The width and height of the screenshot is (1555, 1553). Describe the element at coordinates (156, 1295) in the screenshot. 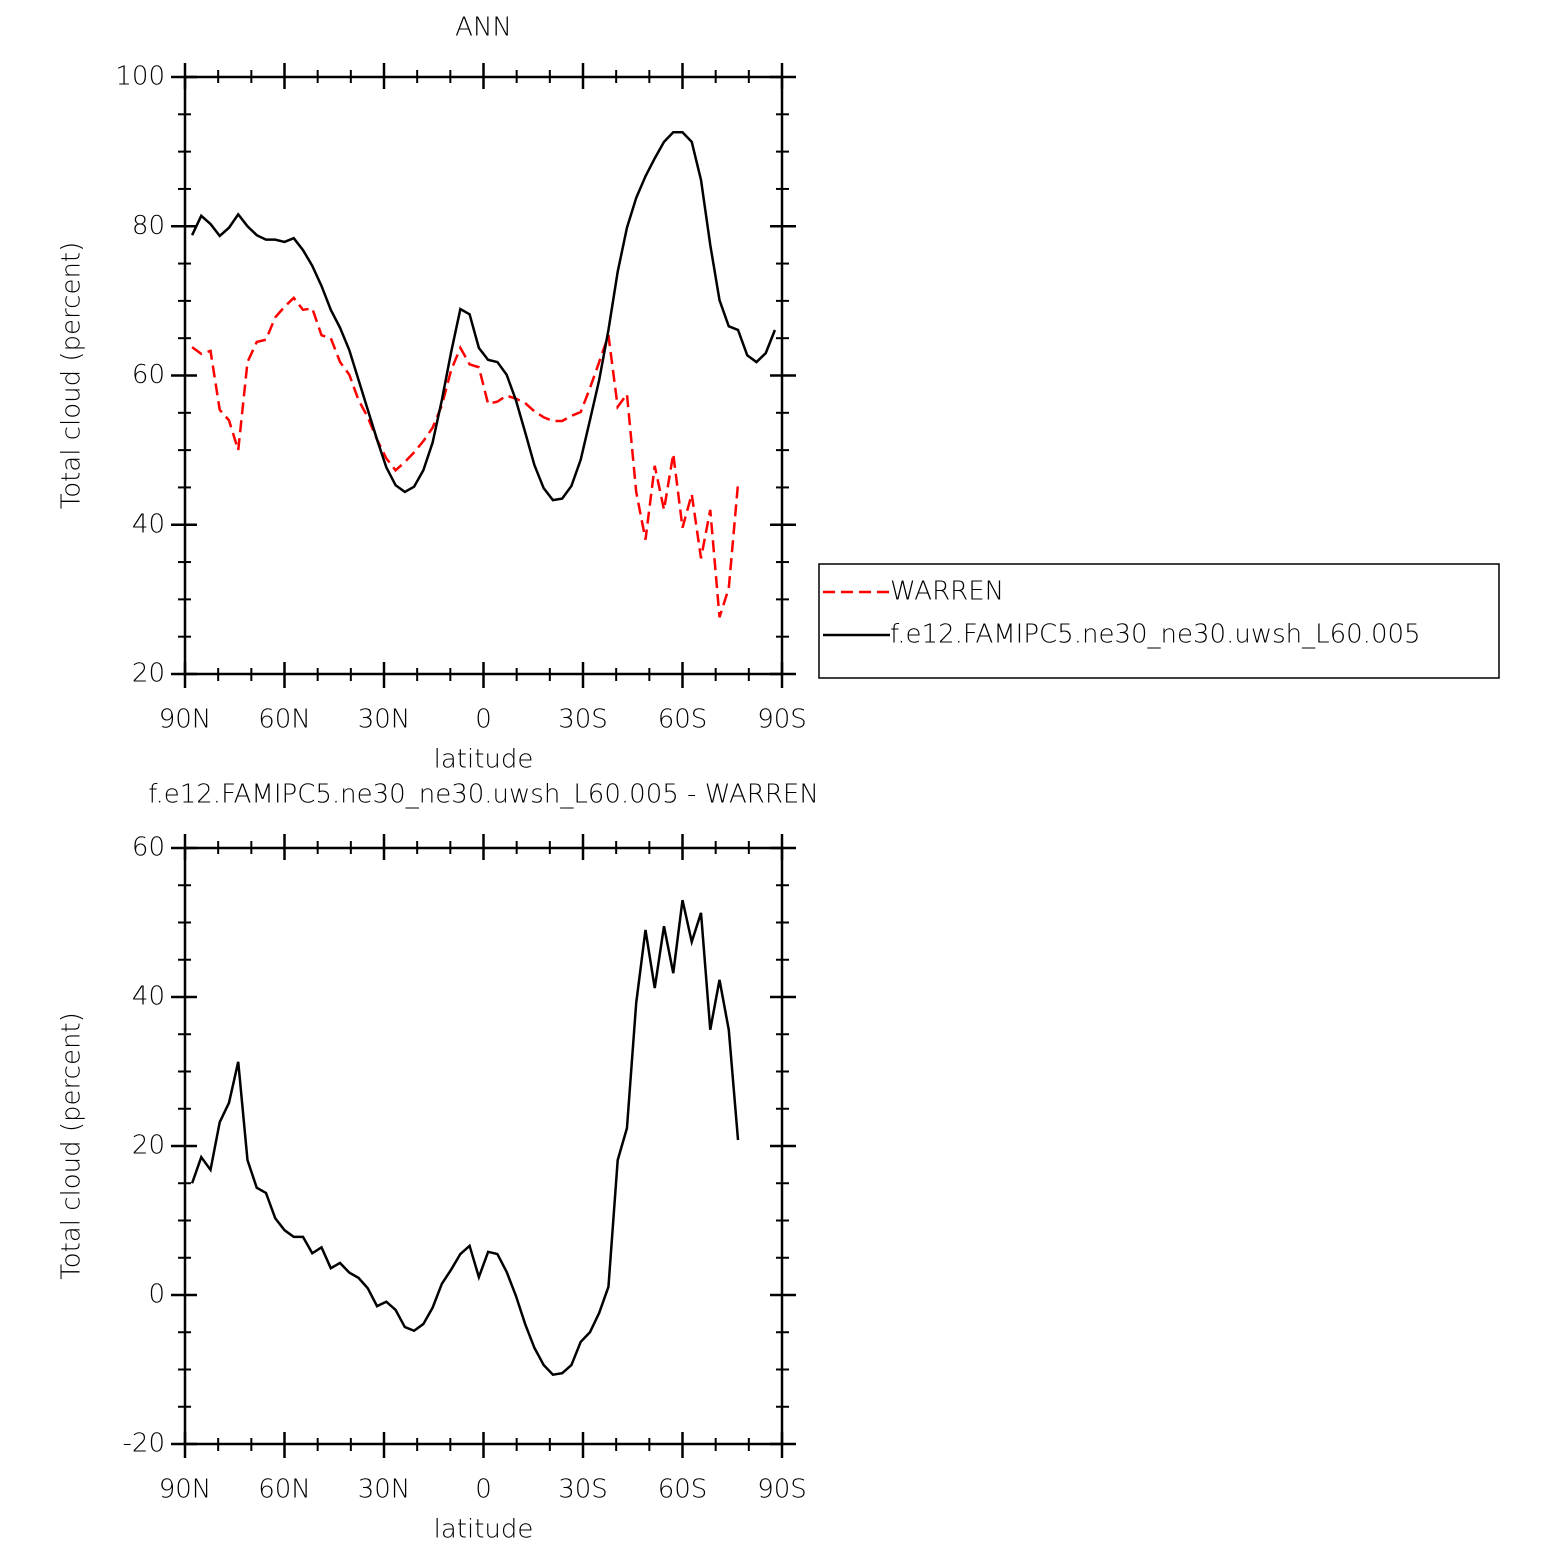

I see `y-tick-label: 0` at that location.